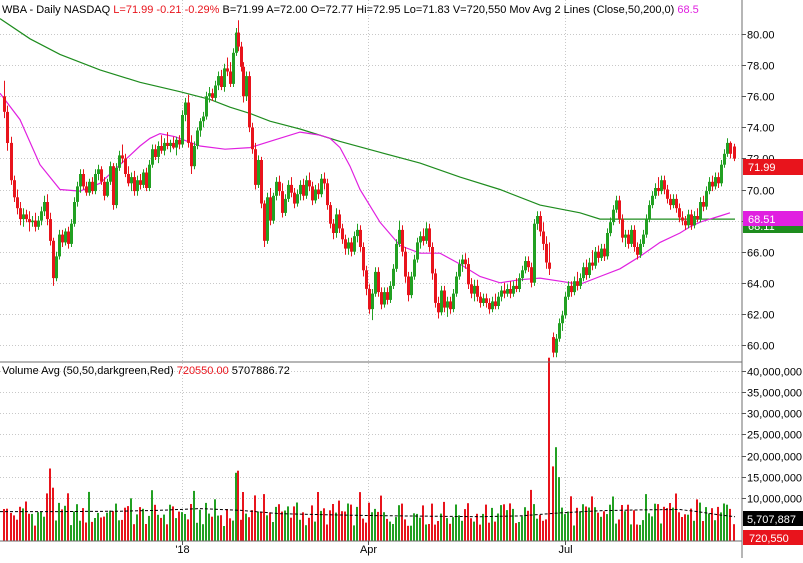 Image resolution: width=803 pixels, height=563 pixels. Describe the element at coordinates (15, 10) in the screenshot. I see `header-symbol: WBA` at that location.